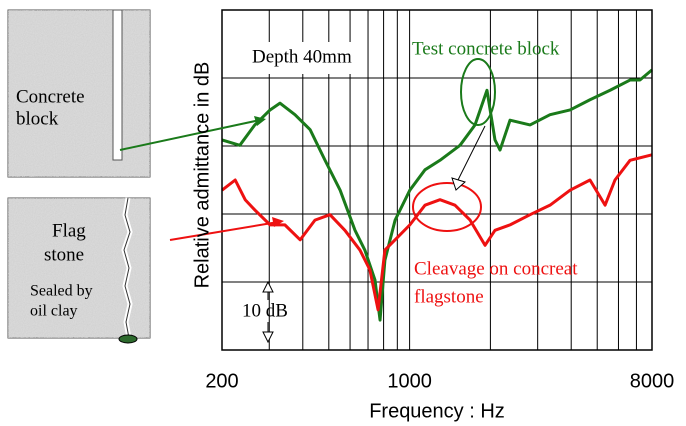  What do you see at coordinates (437, 411) in the screenshot?
I see `x-axis-label: Frequency : Hz` at bounding box center [437, 411].